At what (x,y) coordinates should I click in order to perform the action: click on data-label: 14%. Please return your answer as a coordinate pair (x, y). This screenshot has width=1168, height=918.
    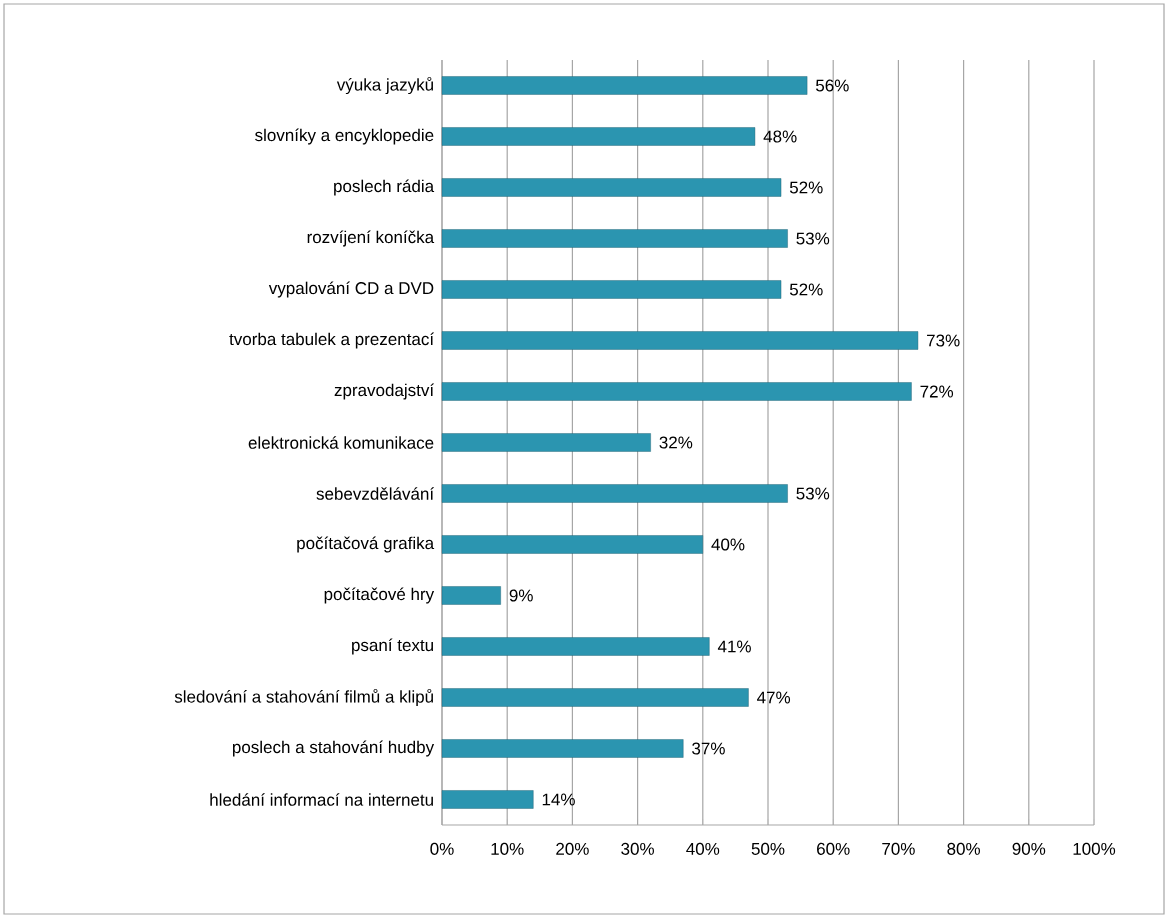
    Looking at the image, I should click on (558, 799).